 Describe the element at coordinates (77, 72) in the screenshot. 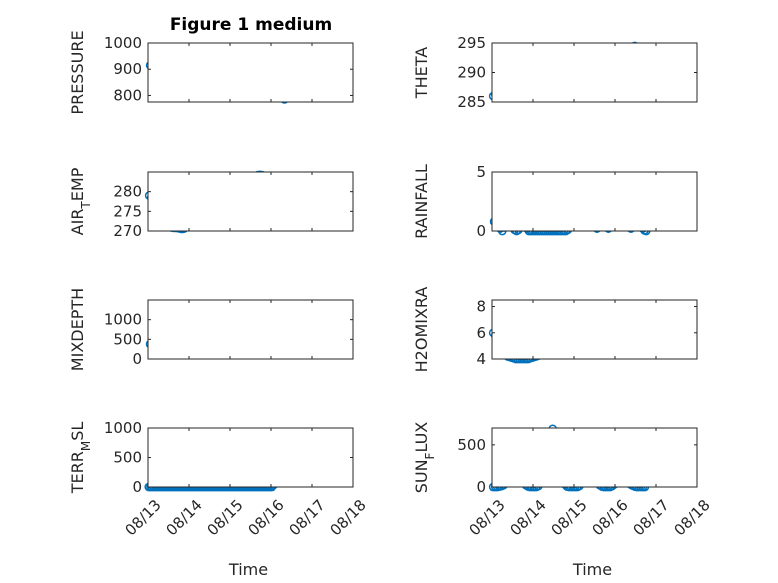

I see `y-axis-label: PRESSURE` at that location.